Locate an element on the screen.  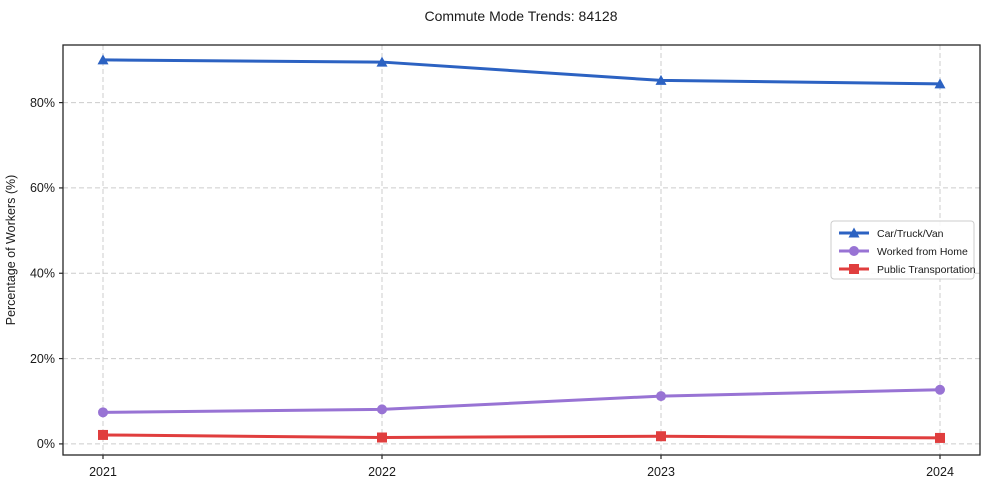
y-tick-labels: 0% 20% 40% 60% 80% is located at coordinates (42, 273).